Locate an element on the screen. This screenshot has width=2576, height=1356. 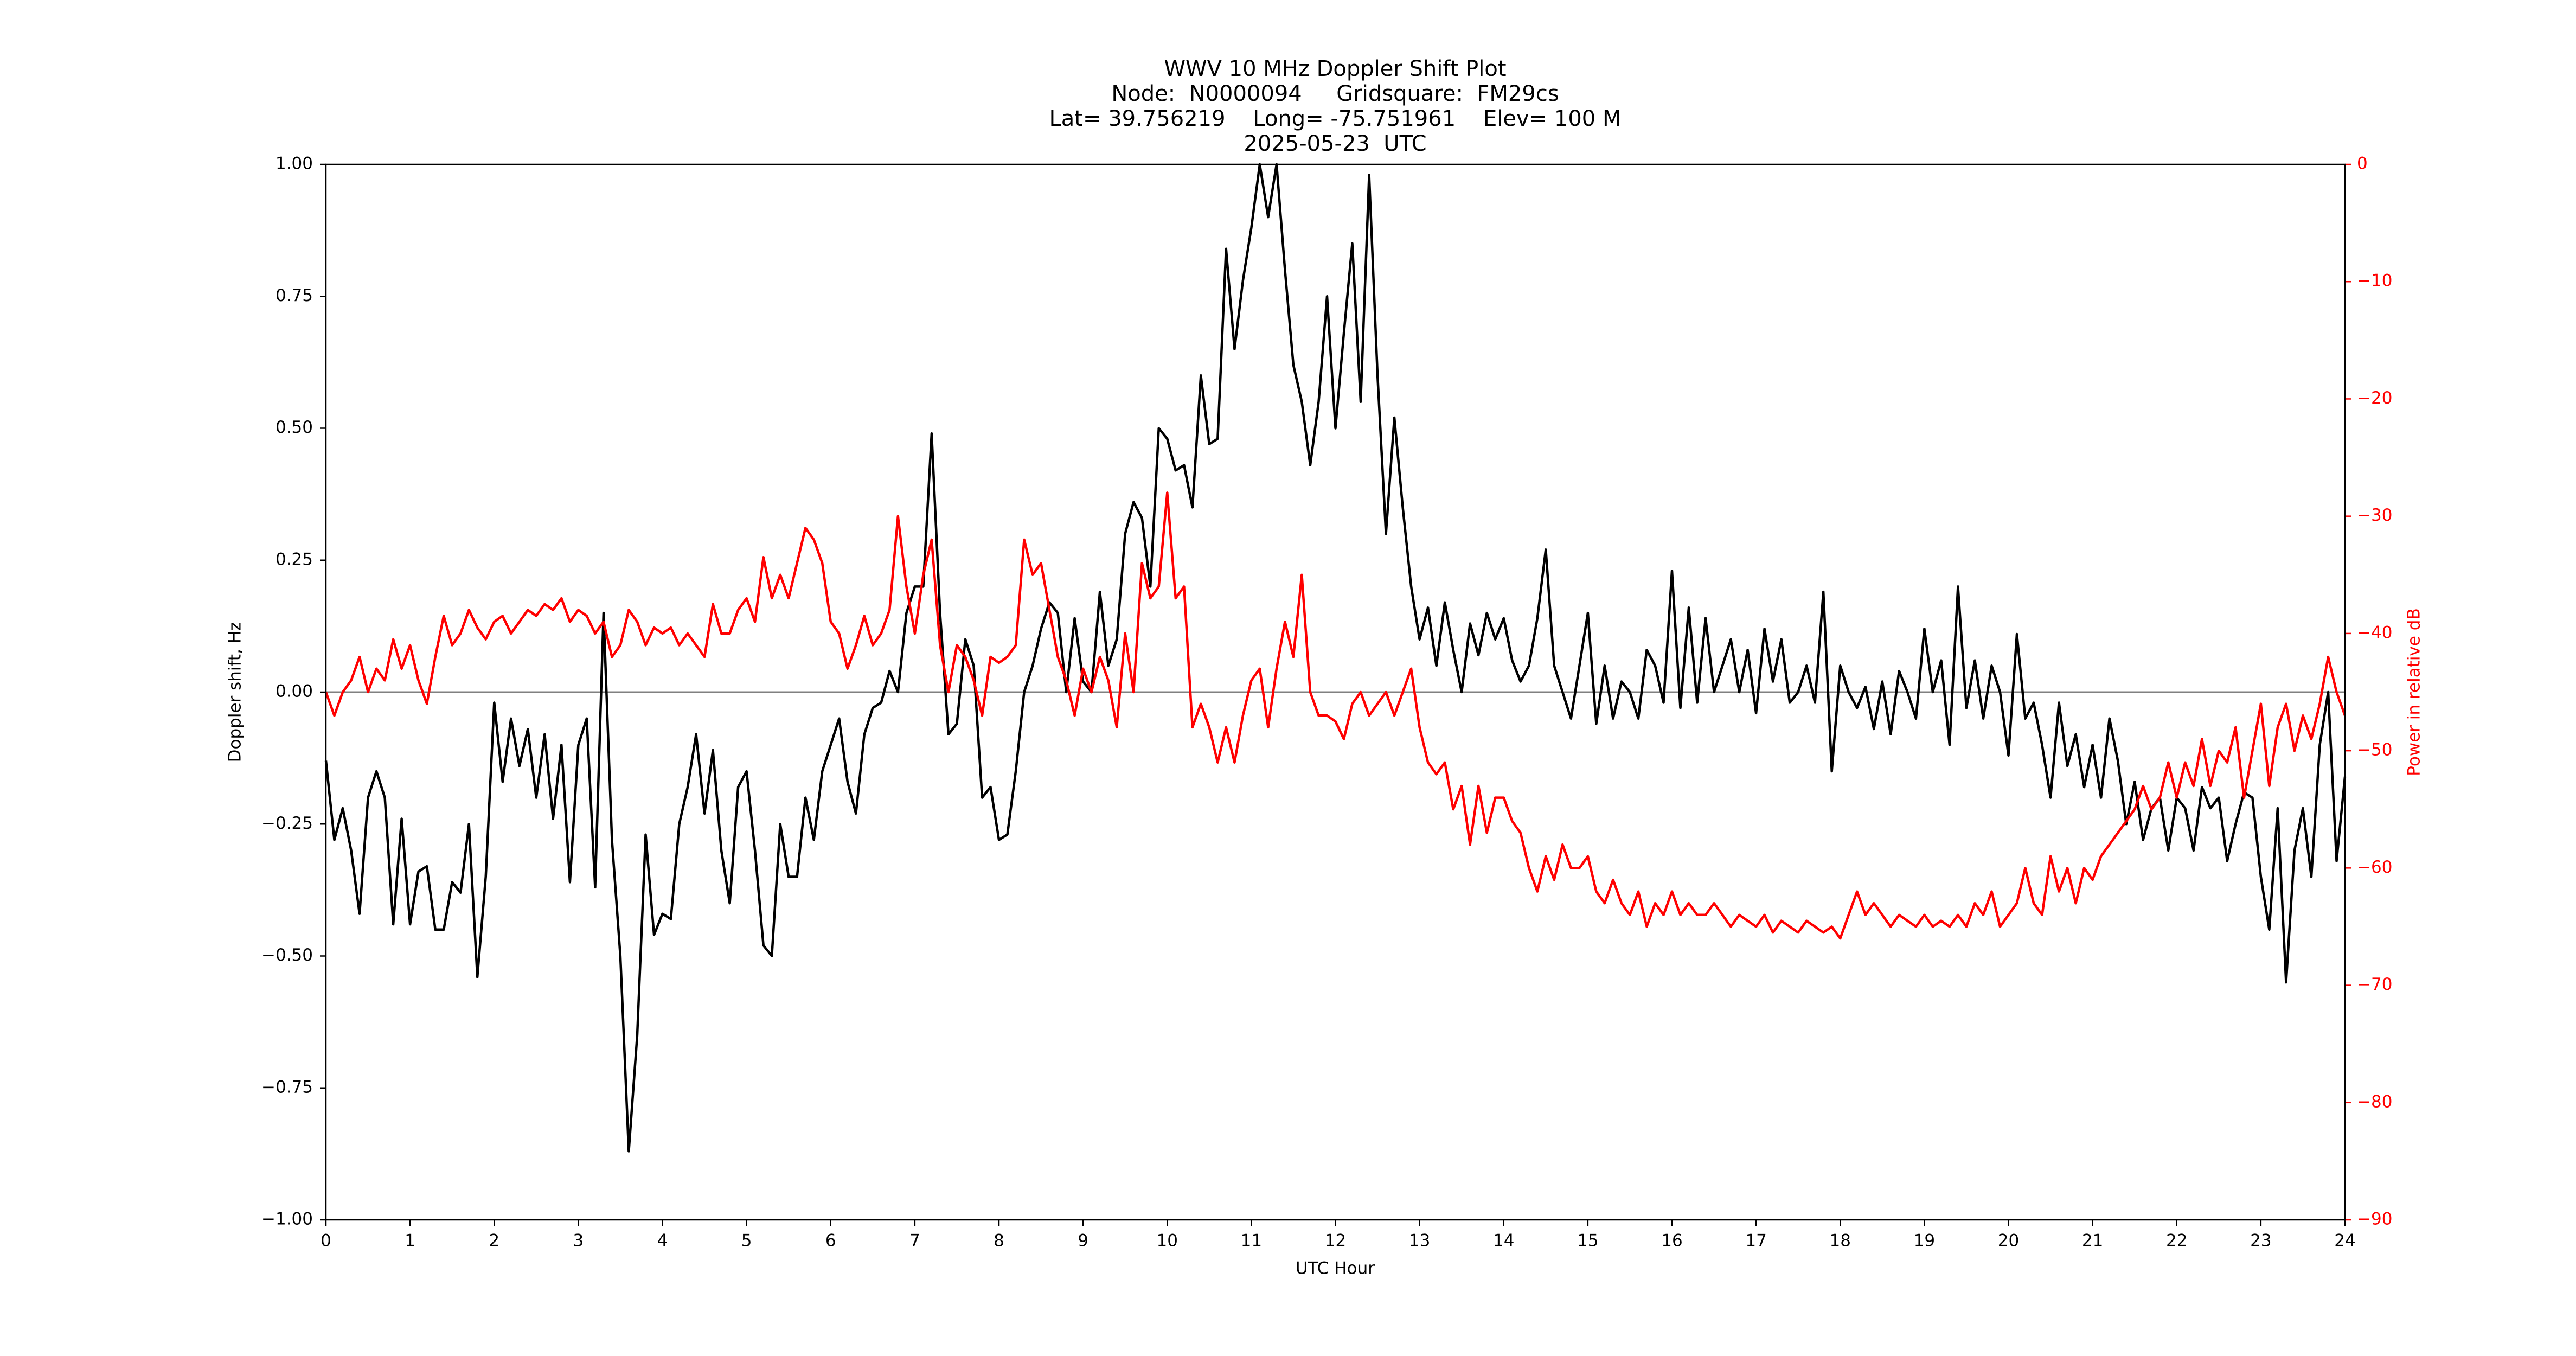
y2-tick-label: −60 is located at coordinates (2374, 867).